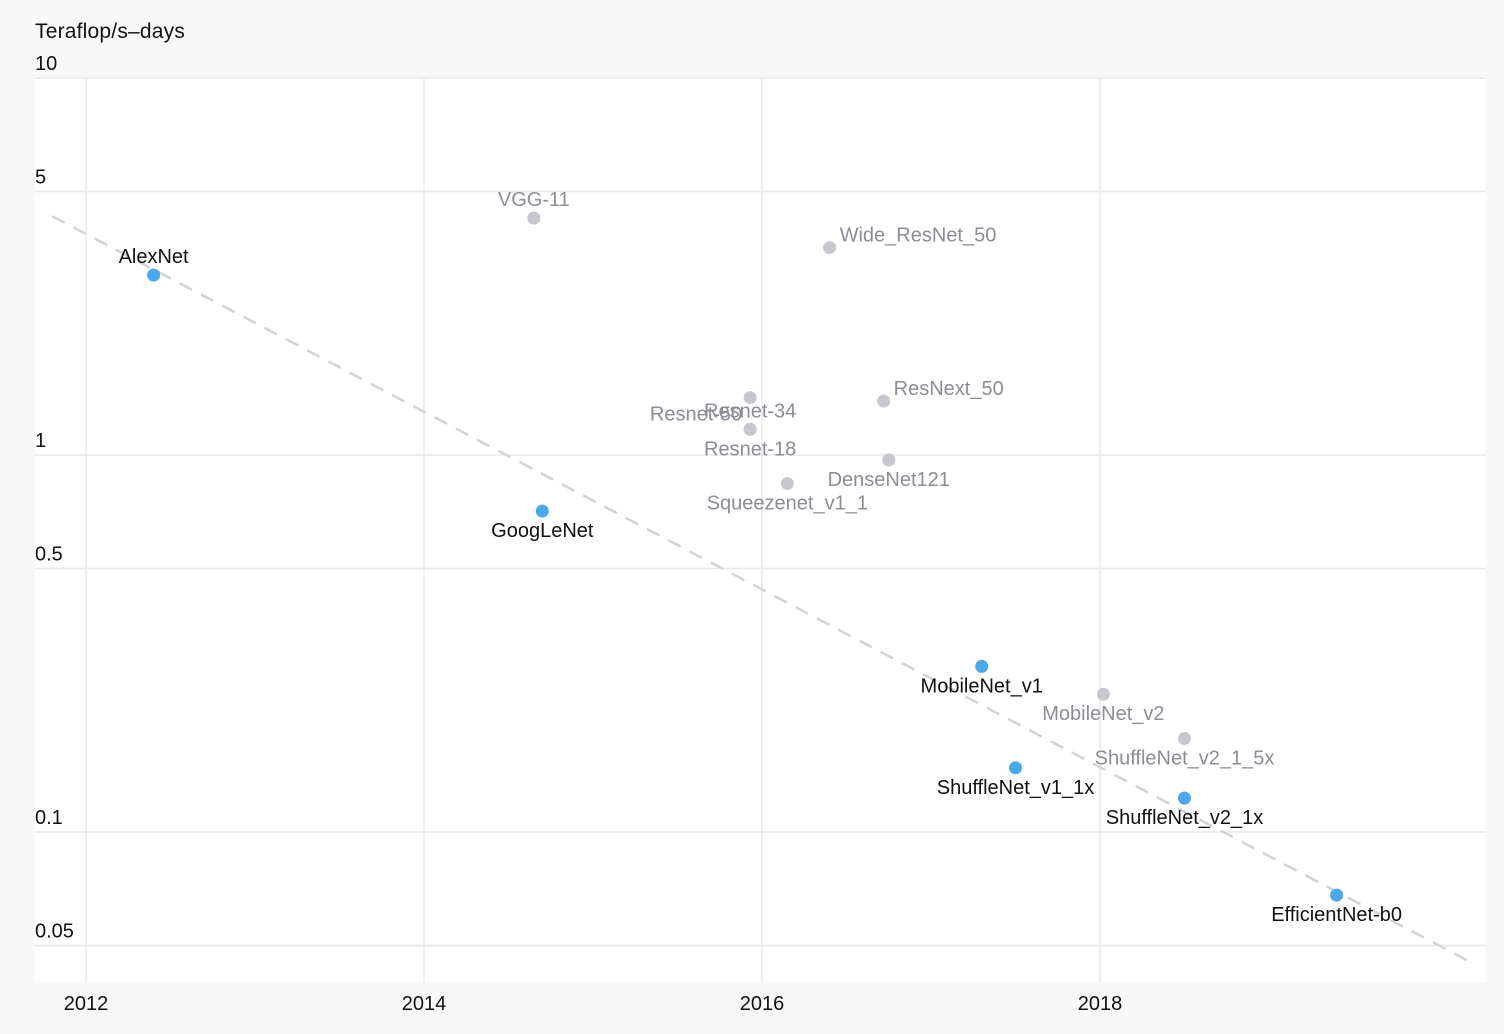 Image resolution: width=1504 pixels, height=1034 pixels. What do you see at coordinates (54, 931) in the screenshot?
I see `y-tick-label: 0.05` at bounding box center [54, 931].